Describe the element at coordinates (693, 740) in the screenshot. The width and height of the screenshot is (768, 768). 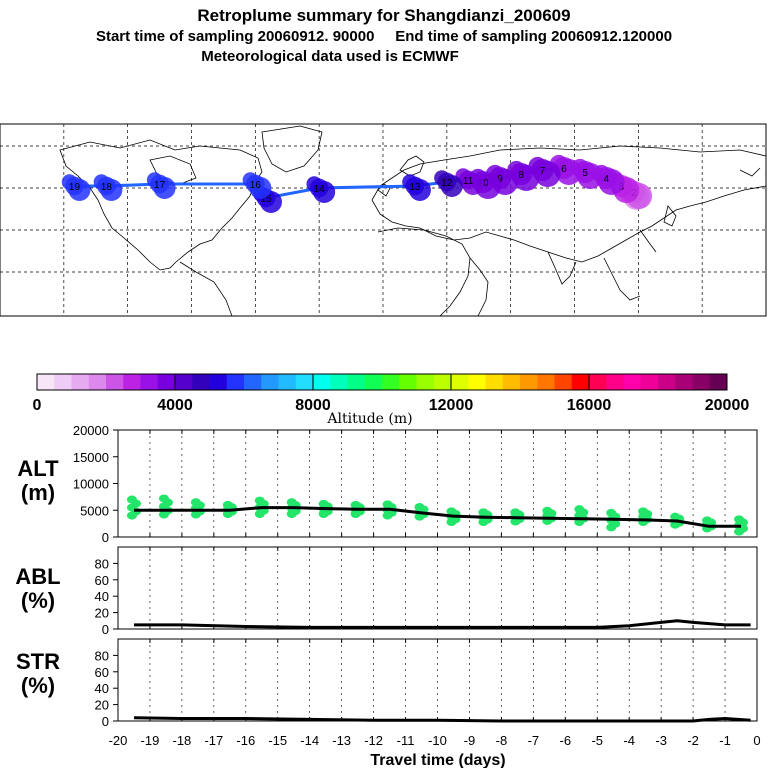
I see `x-tick-label: -2` at that location.